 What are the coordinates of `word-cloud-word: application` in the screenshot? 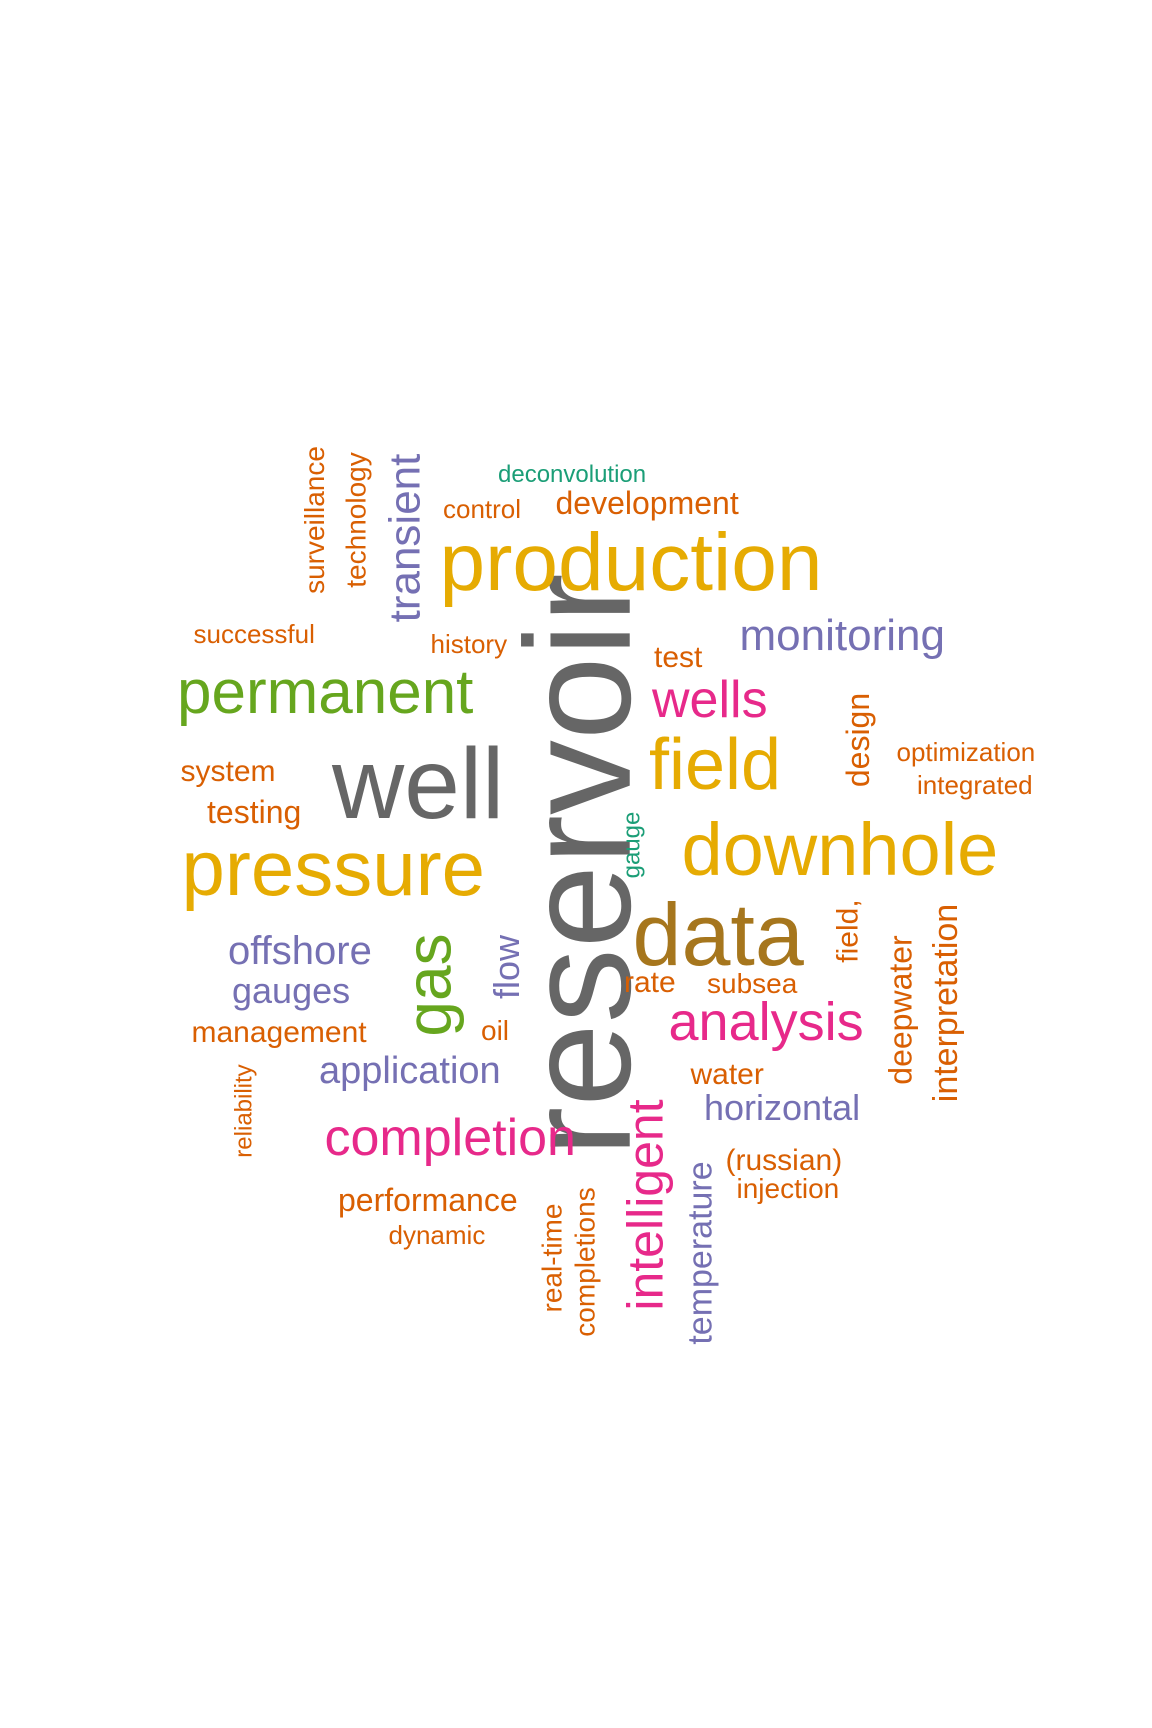 It's located at (410, 1071).